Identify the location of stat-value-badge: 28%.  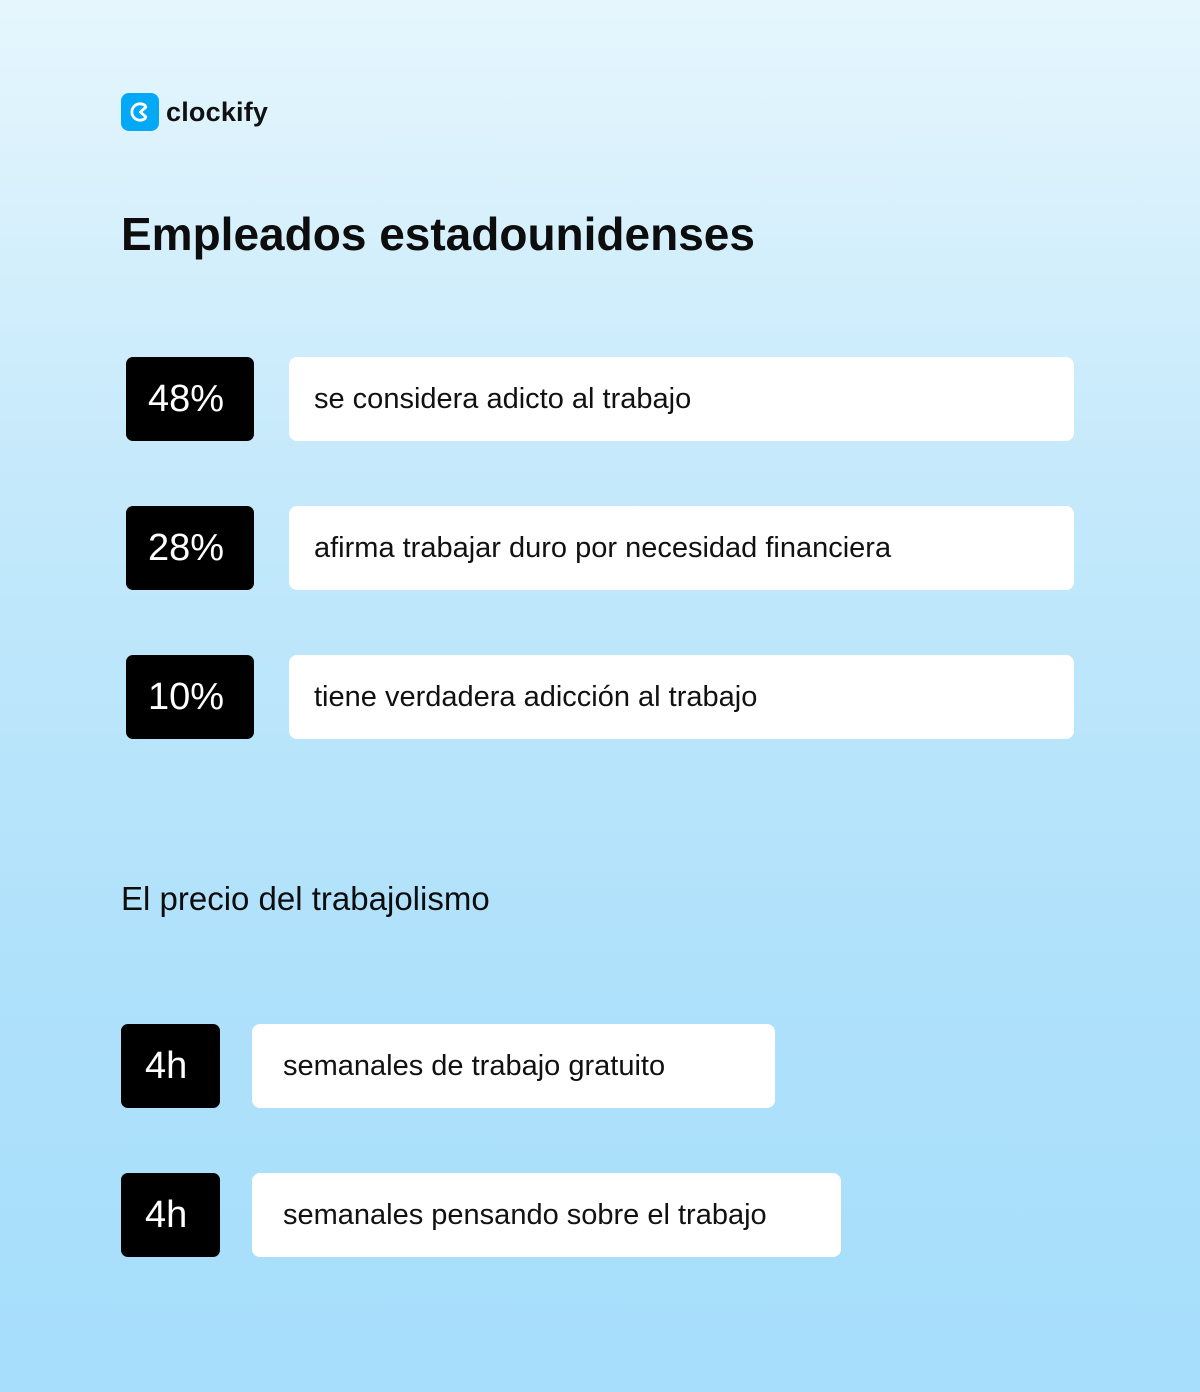
(190, 548).